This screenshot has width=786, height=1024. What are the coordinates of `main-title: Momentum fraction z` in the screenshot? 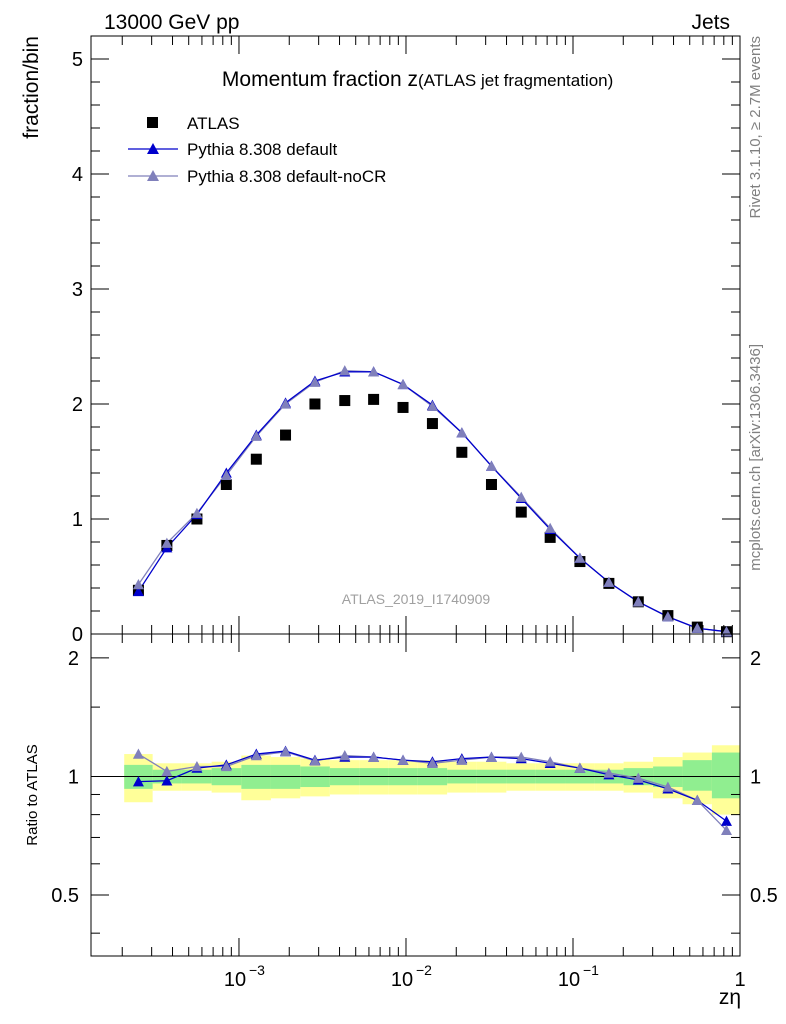 It's located at (320, 79).